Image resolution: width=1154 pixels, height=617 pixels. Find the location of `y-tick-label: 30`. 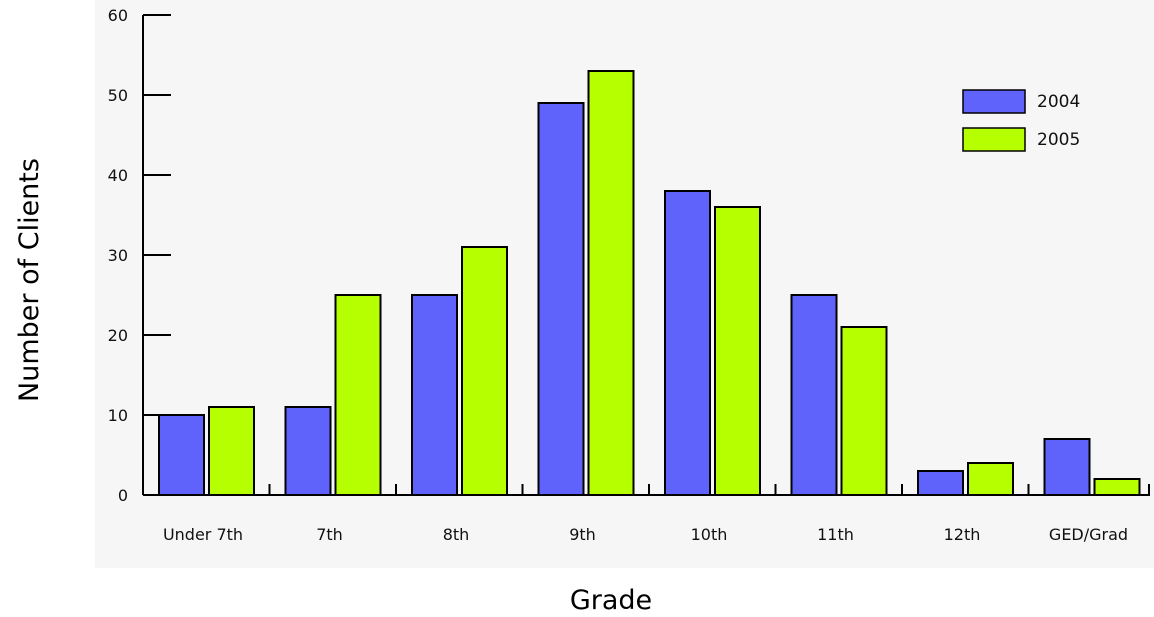

y-tick-label: 30 is located at coordinates (118, 255).